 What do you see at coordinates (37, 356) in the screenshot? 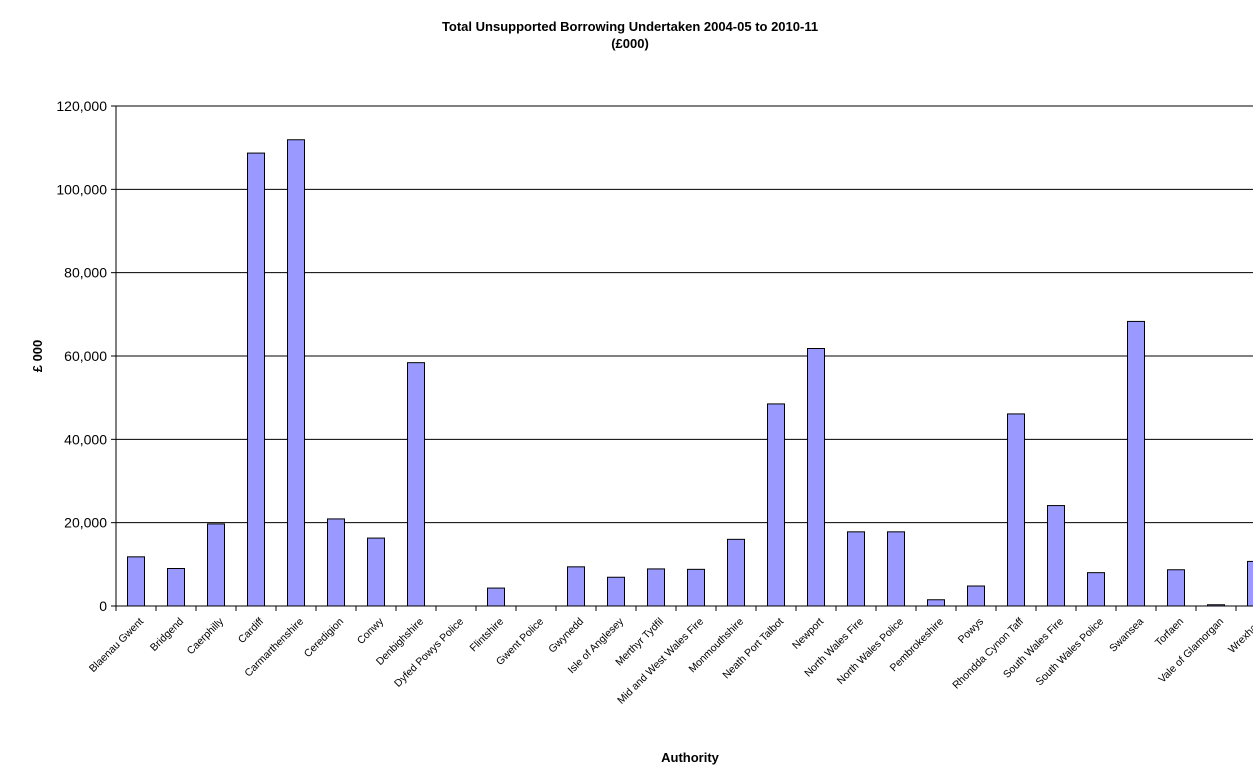
I see `y-axis-title: £ 000` at bounding box center [37, 356].